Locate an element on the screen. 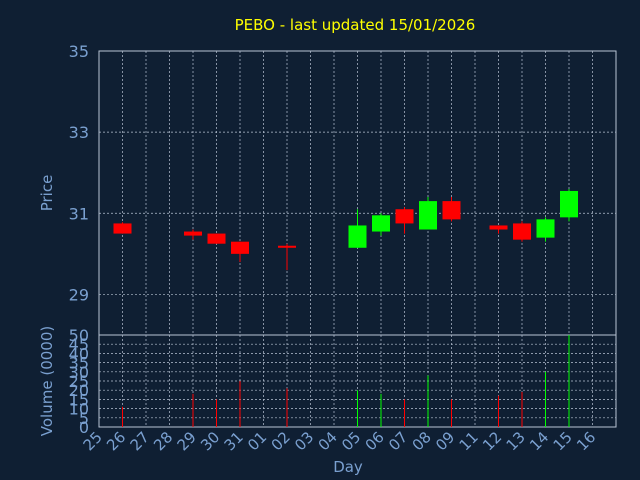  price-tick-label: 33 is located at coordinates (79, 132).